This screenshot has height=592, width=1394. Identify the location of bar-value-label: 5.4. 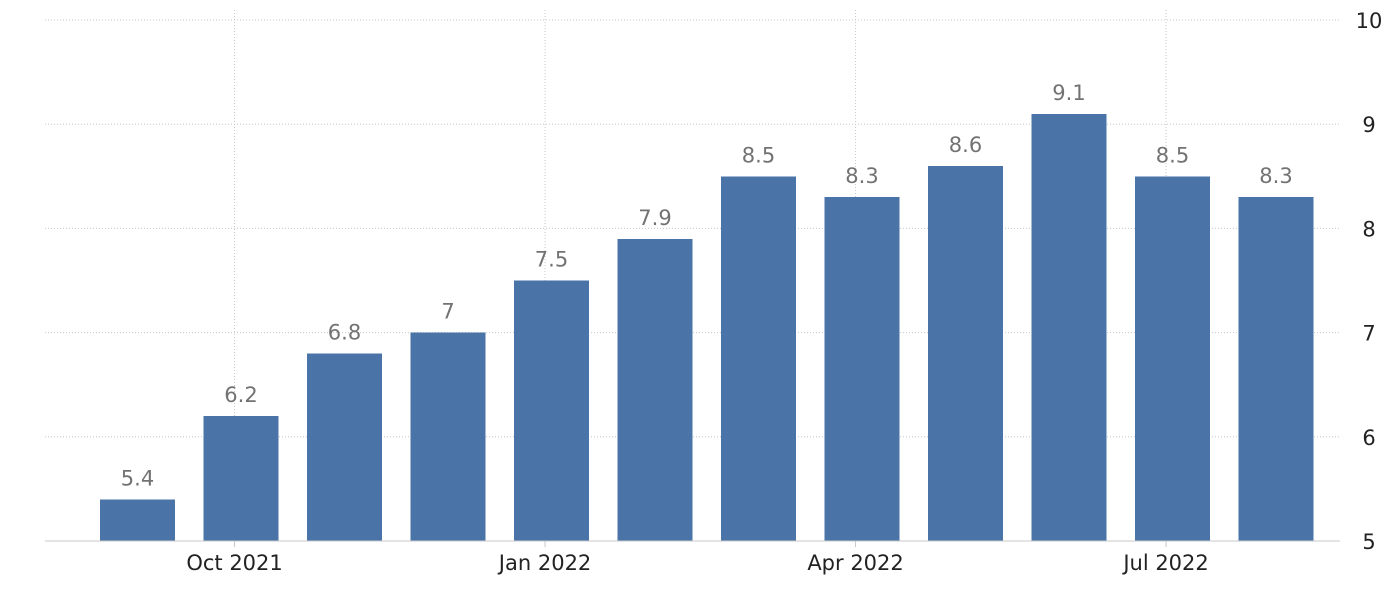
(137, 478).